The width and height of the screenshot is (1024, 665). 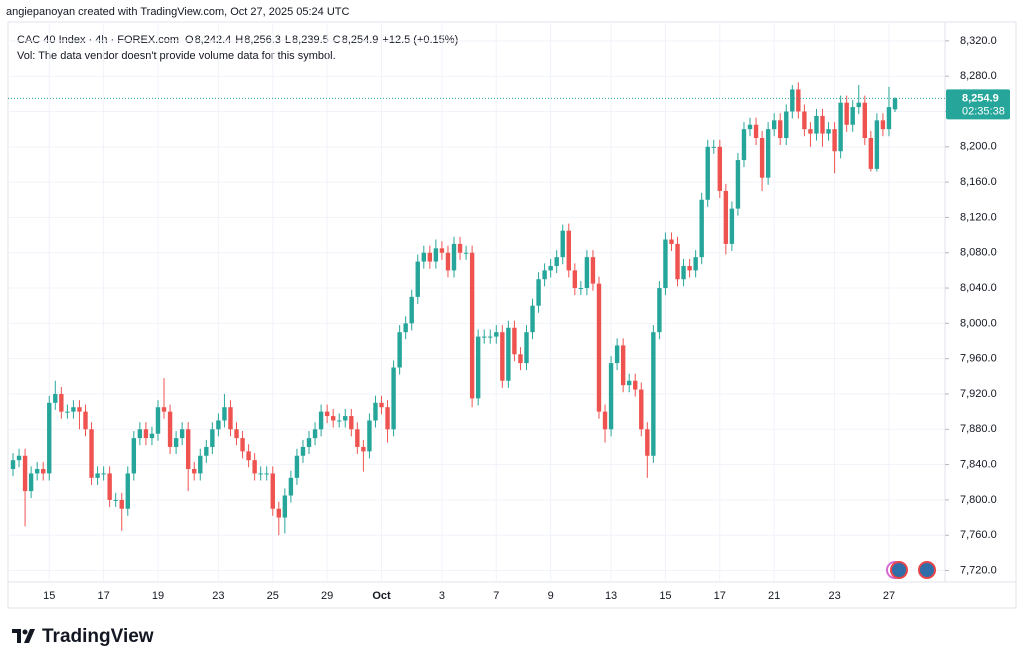 What do you see at coordinates (239, 40) in the screenshot?
I see `ohlc-key: H` at bounding box center [239, 40].